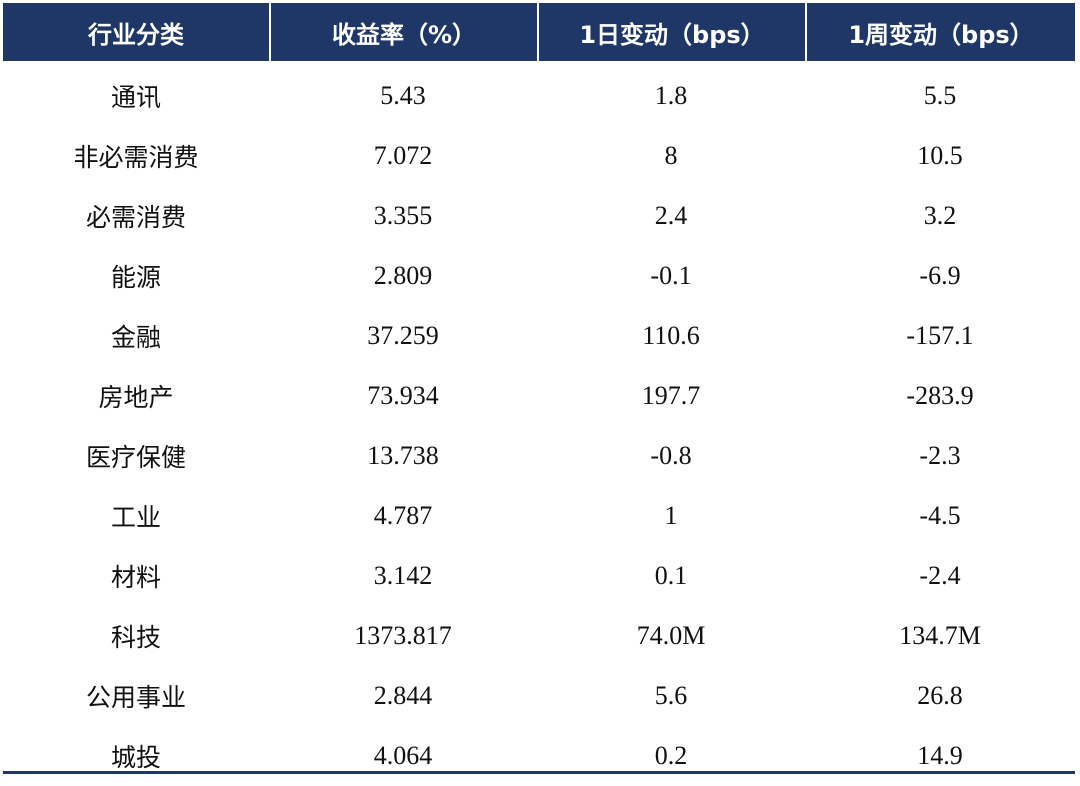  Describe the element at coordinates (940, 575) in the screenshot. I see `change-1w-cell: -2.4` at that location.